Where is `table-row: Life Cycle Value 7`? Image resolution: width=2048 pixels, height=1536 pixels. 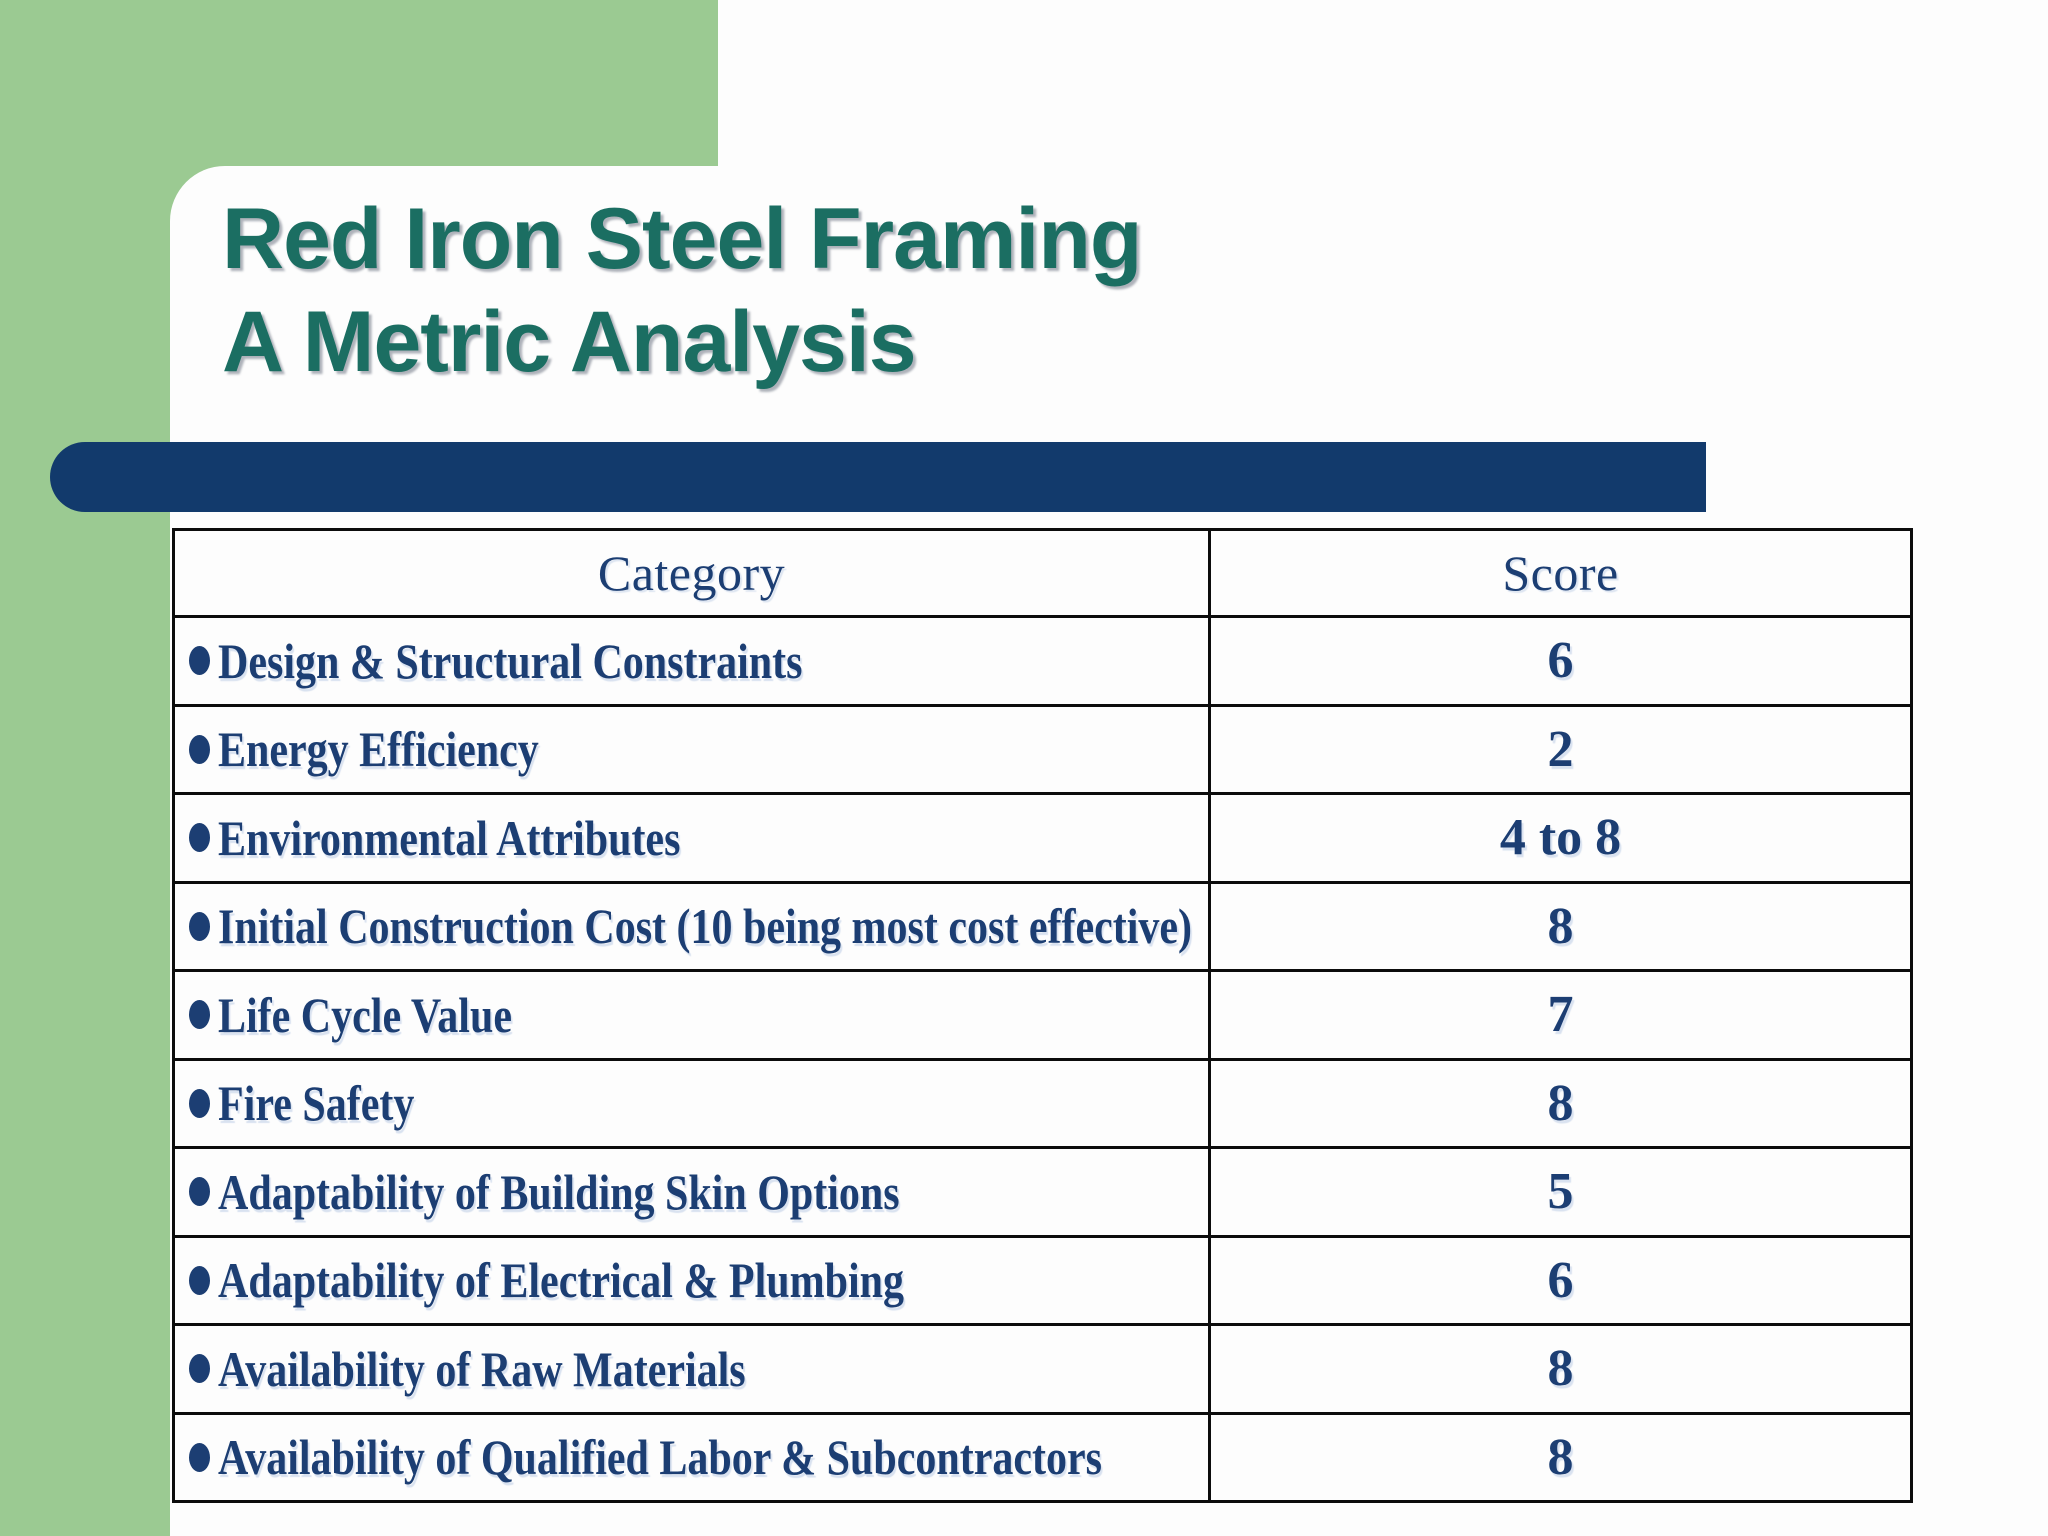
table-row: Life Cycle Value 7 is located at coordinates (1042, 1015).